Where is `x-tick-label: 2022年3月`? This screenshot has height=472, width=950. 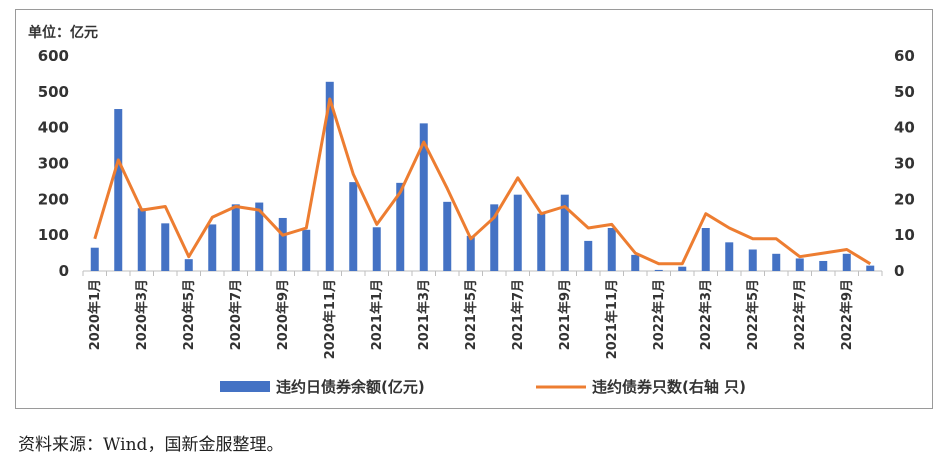 x-tick-label: 2022年3月 is located at coordinates (706, 314).